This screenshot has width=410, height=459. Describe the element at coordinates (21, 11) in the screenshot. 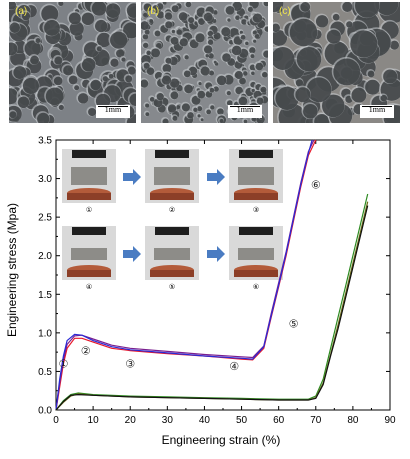

I see `micrograph-a-label: (a)` at that location.